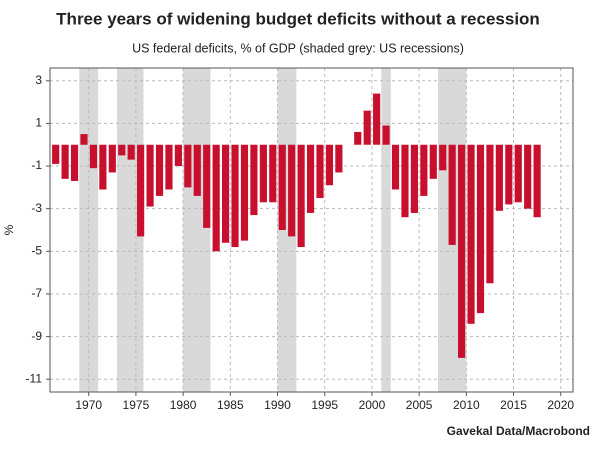 The width and height of the screenshot is (596, 452). Describe the element at coordinates (36, 165) in the screenshot. I see `y-tick-label: -1` at that location.